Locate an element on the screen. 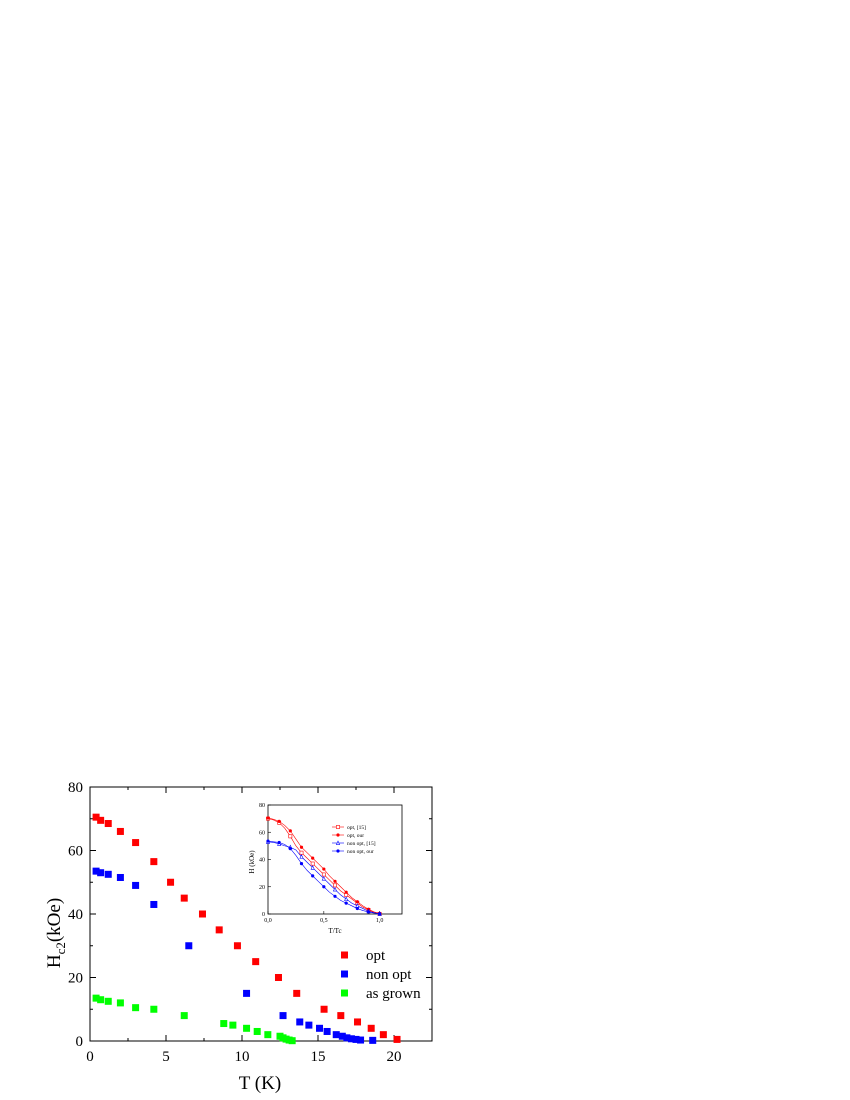 This screenshot has width=850, height=1100. inset-x-tick-label: 1,0 is located at coordinates (380, 921).